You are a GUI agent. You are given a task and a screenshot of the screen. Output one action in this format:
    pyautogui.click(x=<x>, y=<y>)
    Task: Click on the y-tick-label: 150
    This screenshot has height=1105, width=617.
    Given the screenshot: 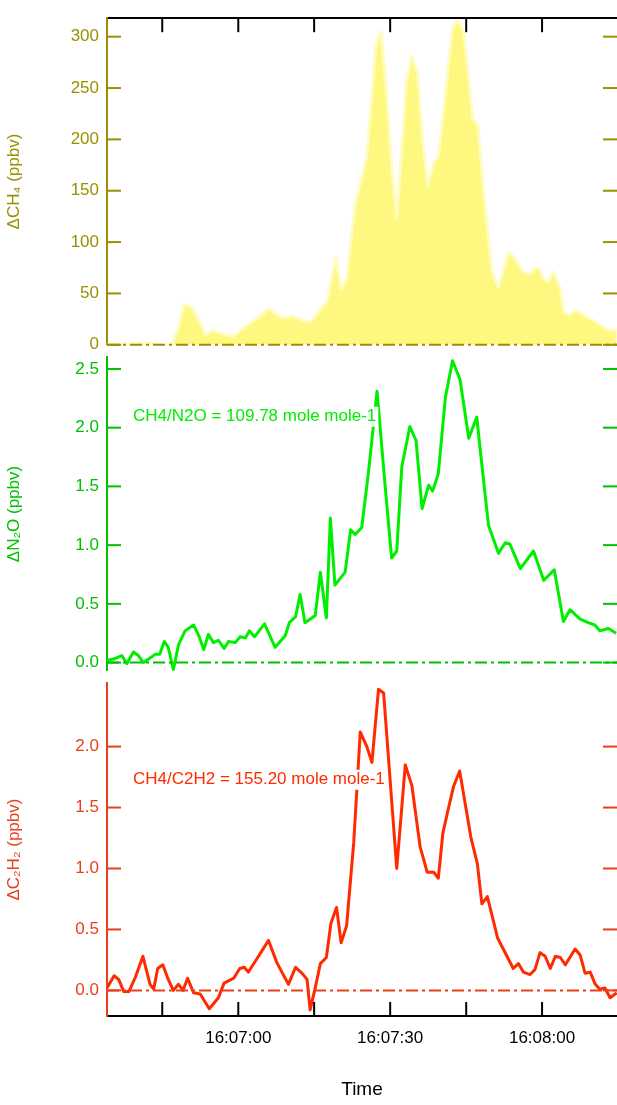 What is the action you would take?
    pyautogui.click(x=84, y=190)
    